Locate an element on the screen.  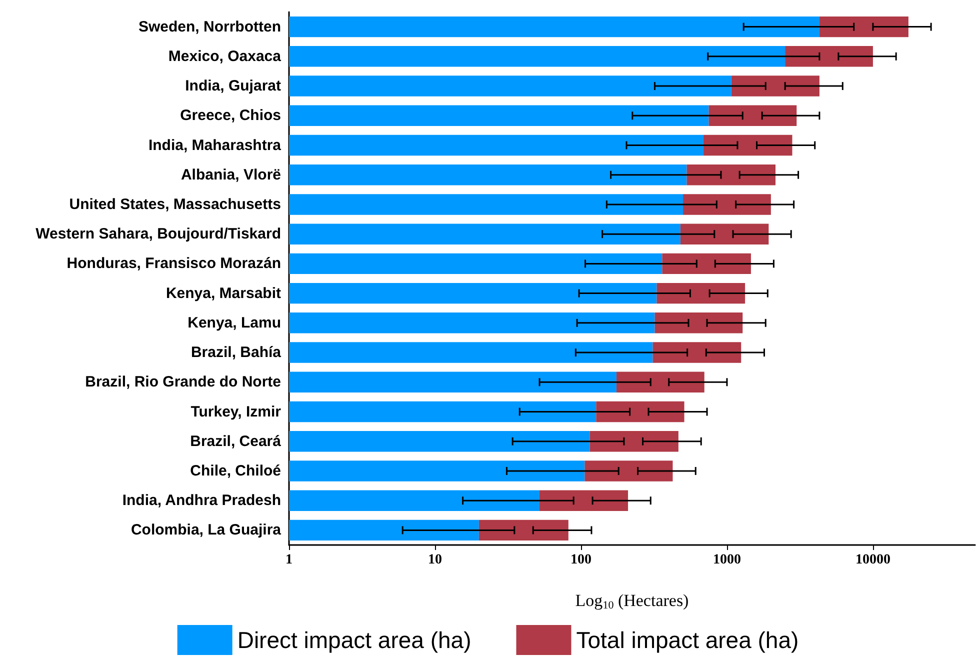
x-tick-label: 1 is located at coordinates (289, 560).